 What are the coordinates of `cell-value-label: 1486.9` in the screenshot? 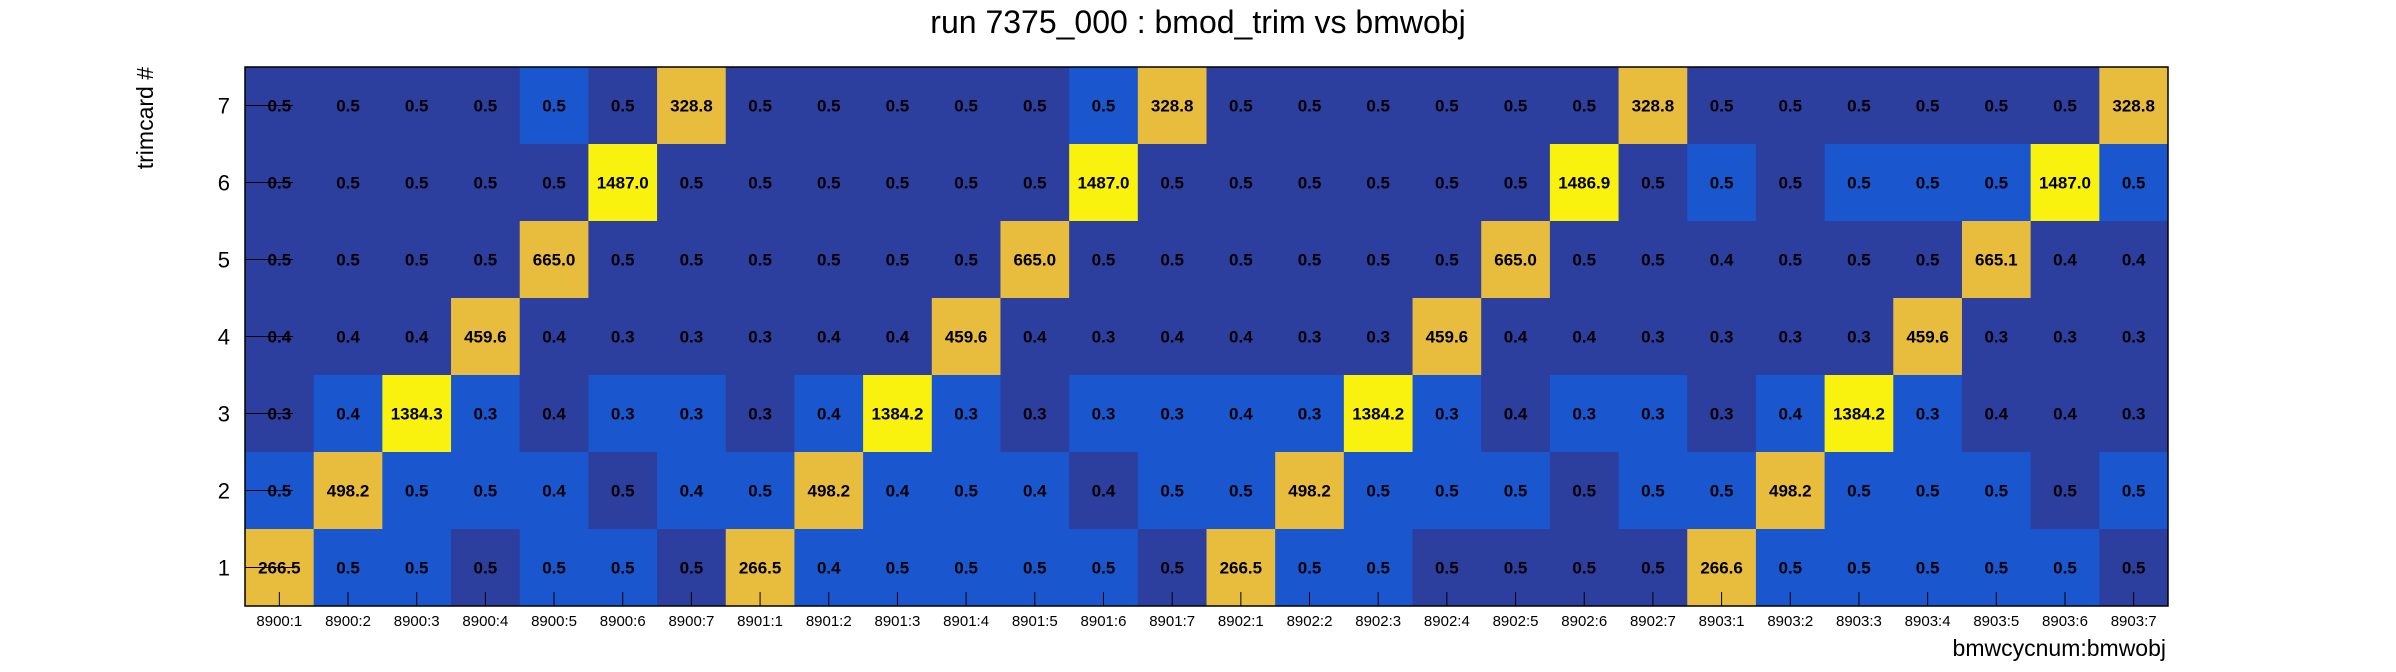 It's located at (1584, 183).